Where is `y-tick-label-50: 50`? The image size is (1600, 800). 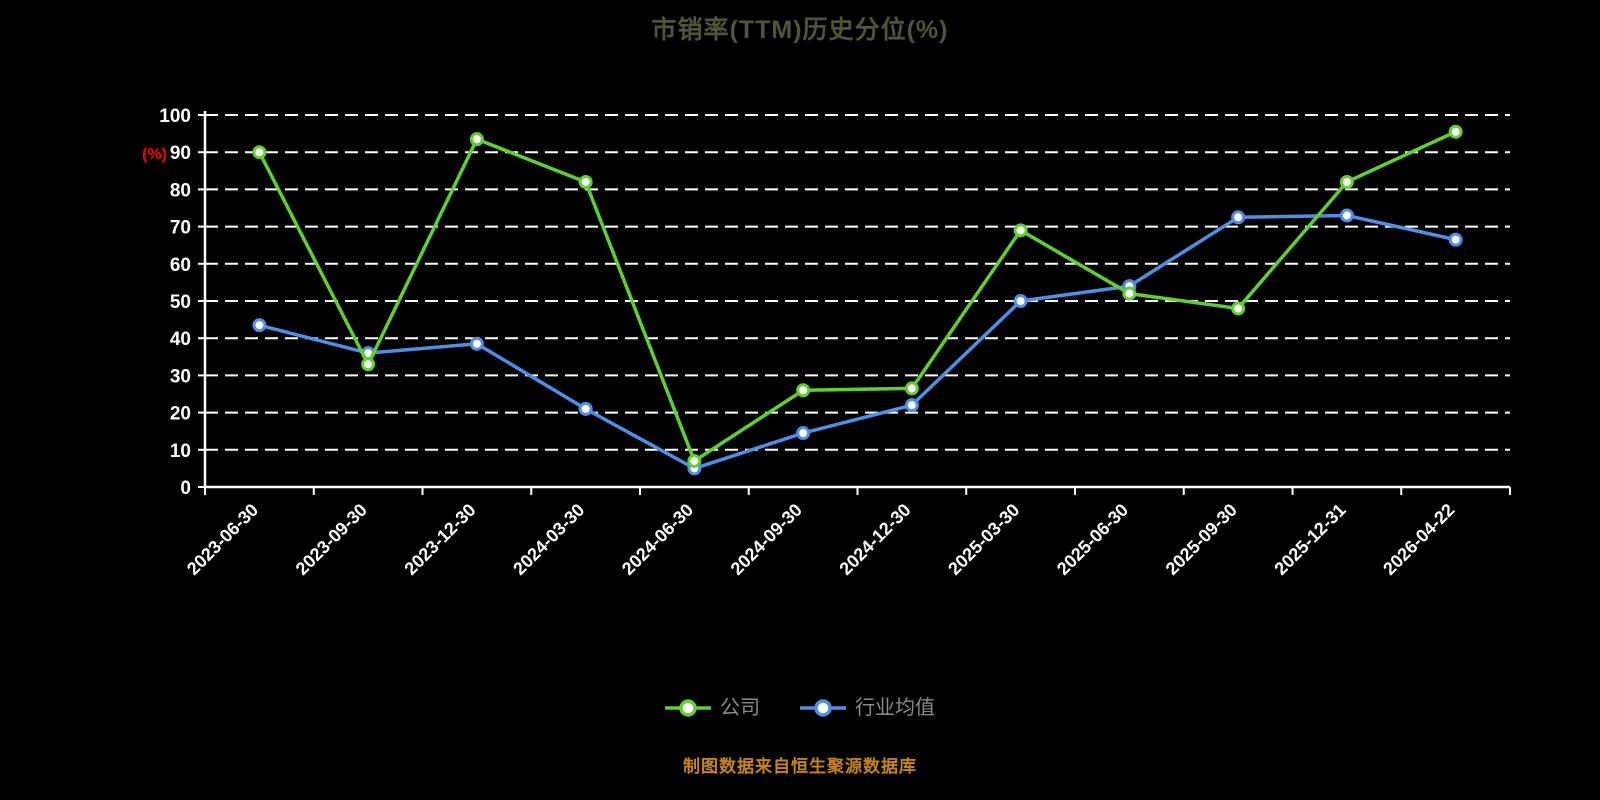
y-tick-label-50: 50 is located at coordinates (180, 302).